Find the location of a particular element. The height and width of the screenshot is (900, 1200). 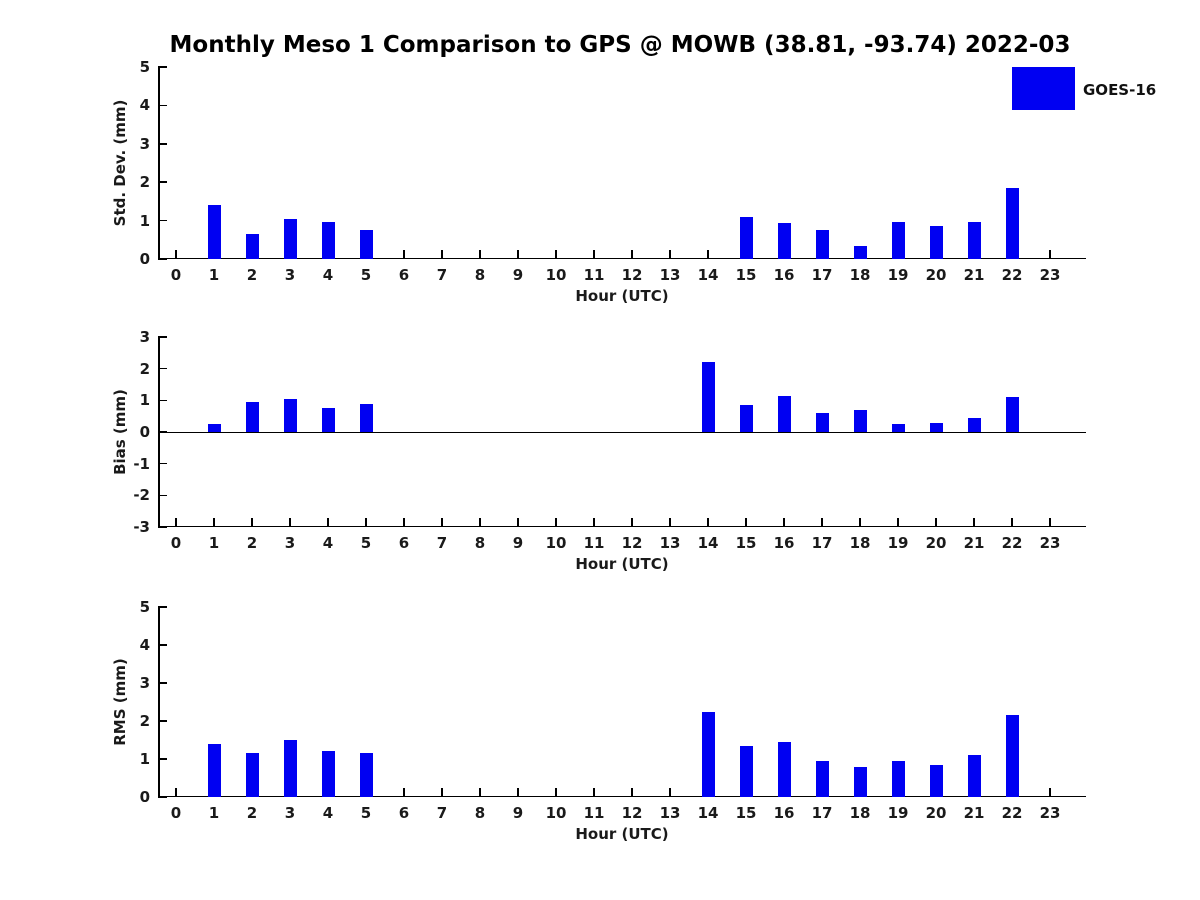

x-tick-label: 3 is located at coordinates (290, 543).